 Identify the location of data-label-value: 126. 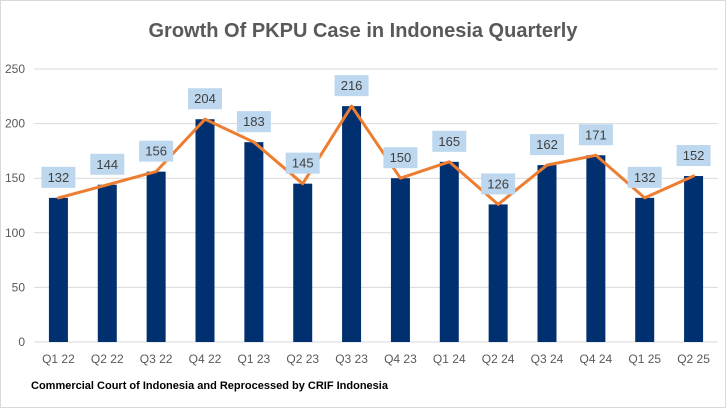
(498, 183).